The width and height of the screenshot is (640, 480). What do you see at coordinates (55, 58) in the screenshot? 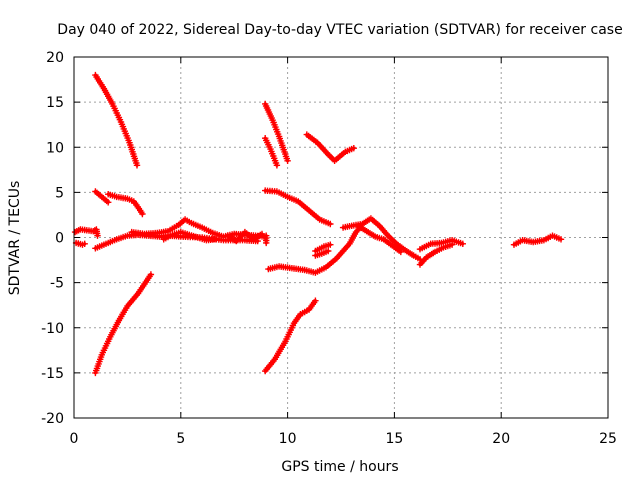
I see `y-tick-label: 20` at bounding box center [55, 58].